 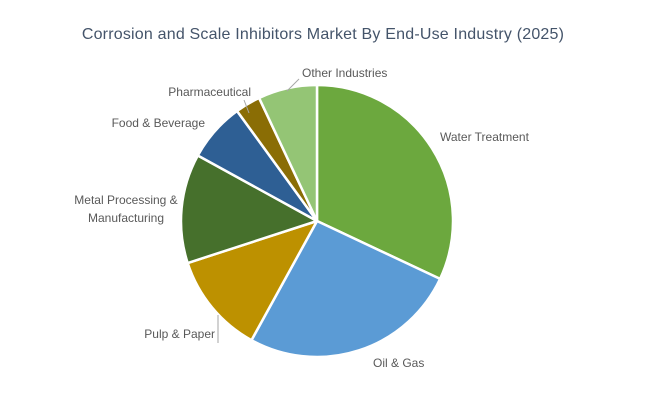 I want to click on slice-label-water-treatment: Water Treatment, so click(x=485, y=137).